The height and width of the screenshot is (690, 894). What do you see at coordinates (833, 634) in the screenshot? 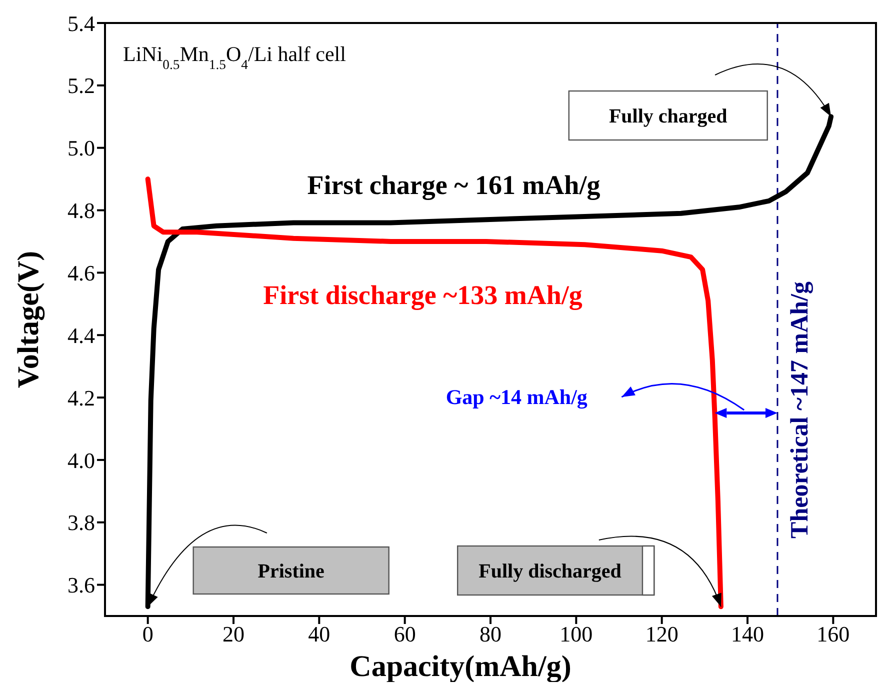
I see `x-tick-label: 160` at bounding box center [833, 634].